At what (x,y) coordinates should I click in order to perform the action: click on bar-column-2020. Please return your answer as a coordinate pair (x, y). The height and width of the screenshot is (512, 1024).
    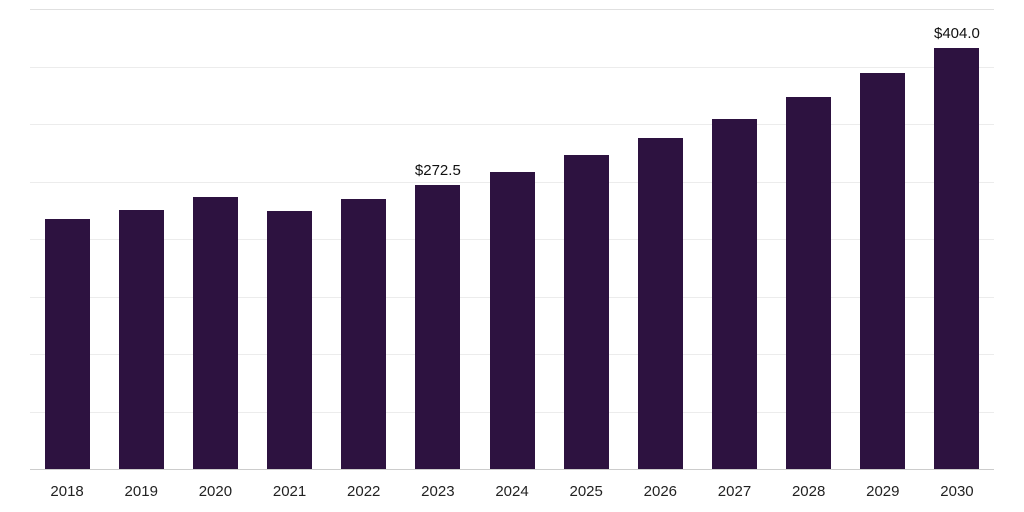
    Looking at the image, I should click on (215, 240).